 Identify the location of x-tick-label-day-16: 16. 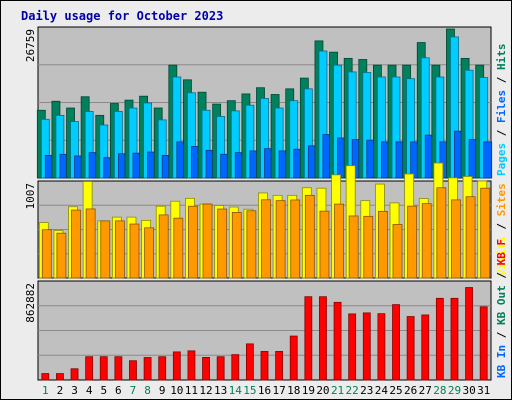
(264, 390).